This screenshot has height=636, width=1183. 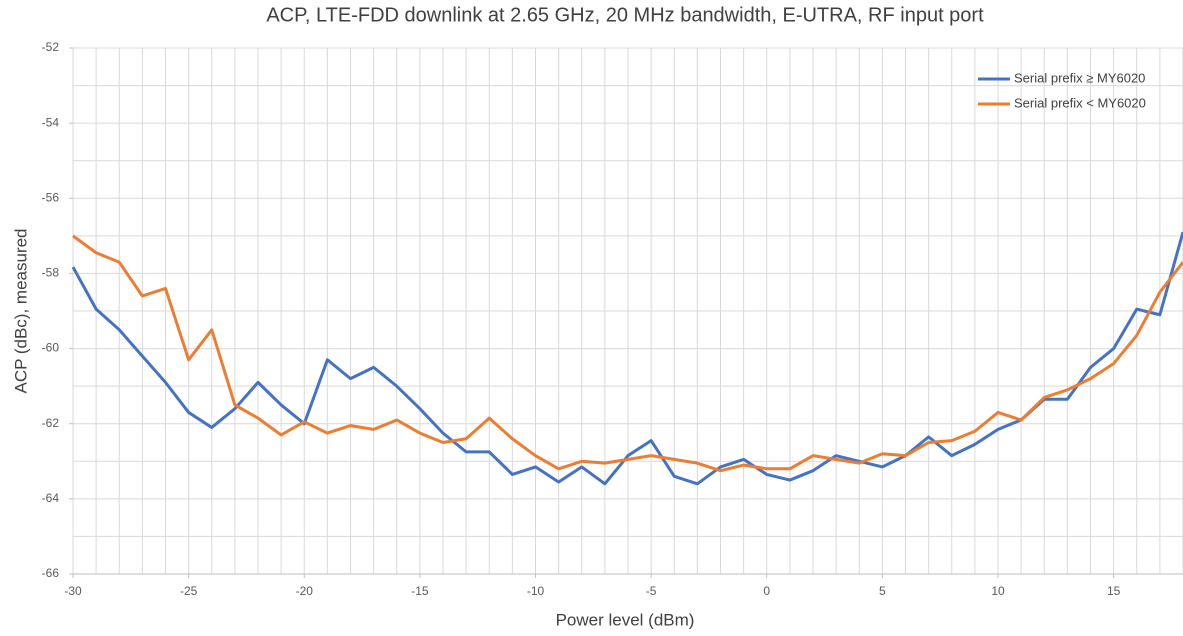 What do you see at coordinates (536, 591) in the screenshot?
I see `x-tick-label: -10` at bounding box center [536, 591].